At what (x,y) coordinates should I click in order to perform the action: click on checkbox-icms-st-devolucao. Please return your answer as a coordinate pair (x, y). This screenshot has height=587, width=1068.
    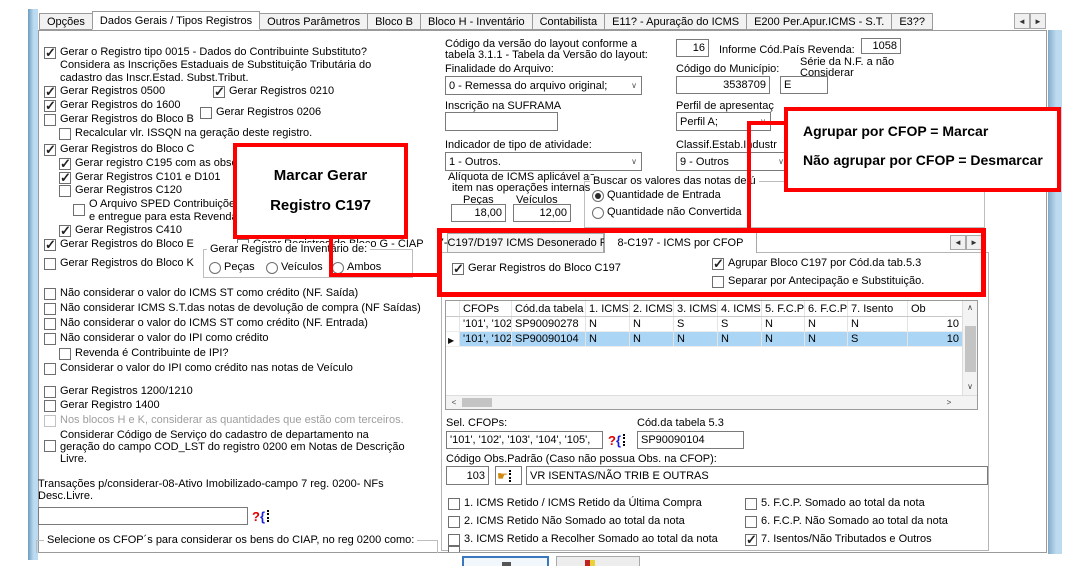
    Looking at the image, I should click on (50, 309).